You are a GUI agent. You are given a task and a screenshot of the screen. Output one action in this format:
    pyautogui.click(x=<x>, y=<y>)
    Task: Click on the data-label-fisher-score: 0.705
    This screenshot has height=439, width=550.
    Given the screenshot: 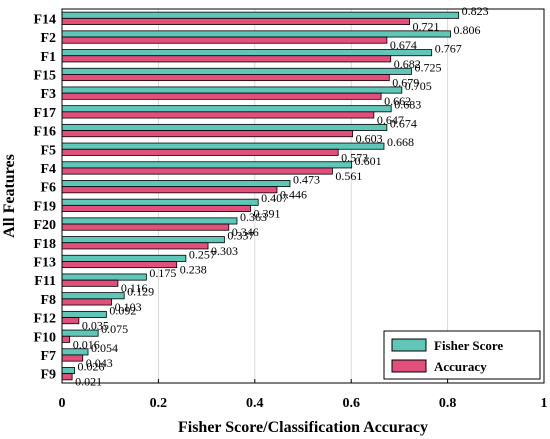 What is the action you would take?
    pyautogui.click(x=418, y=86)
    